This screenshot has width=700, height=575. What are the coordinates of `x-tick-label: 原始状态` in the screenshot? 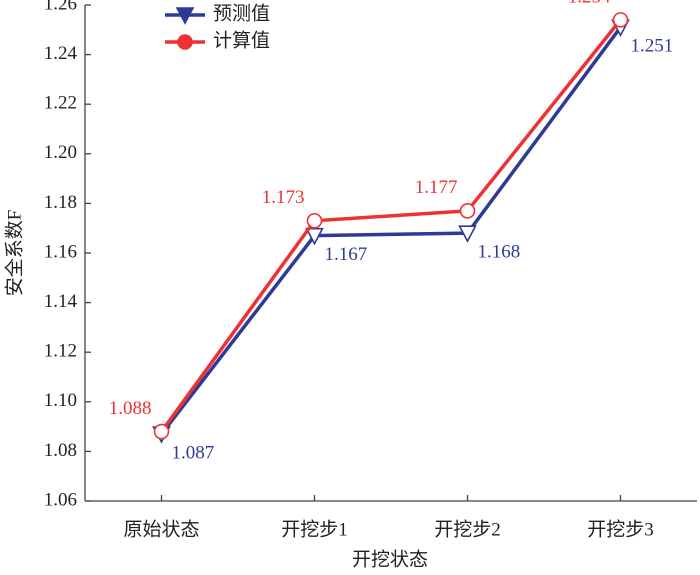 It's located at (161, 529).